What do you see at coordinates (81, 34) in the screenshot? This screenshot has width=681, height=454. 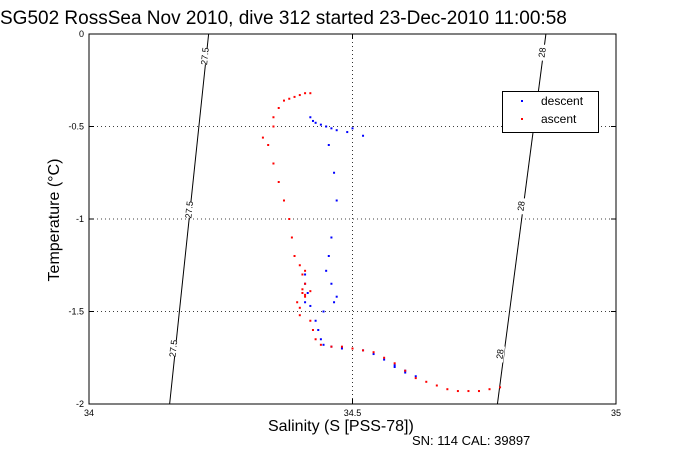 I see `y-tick-label: 0` at bounding box center [81, 34].